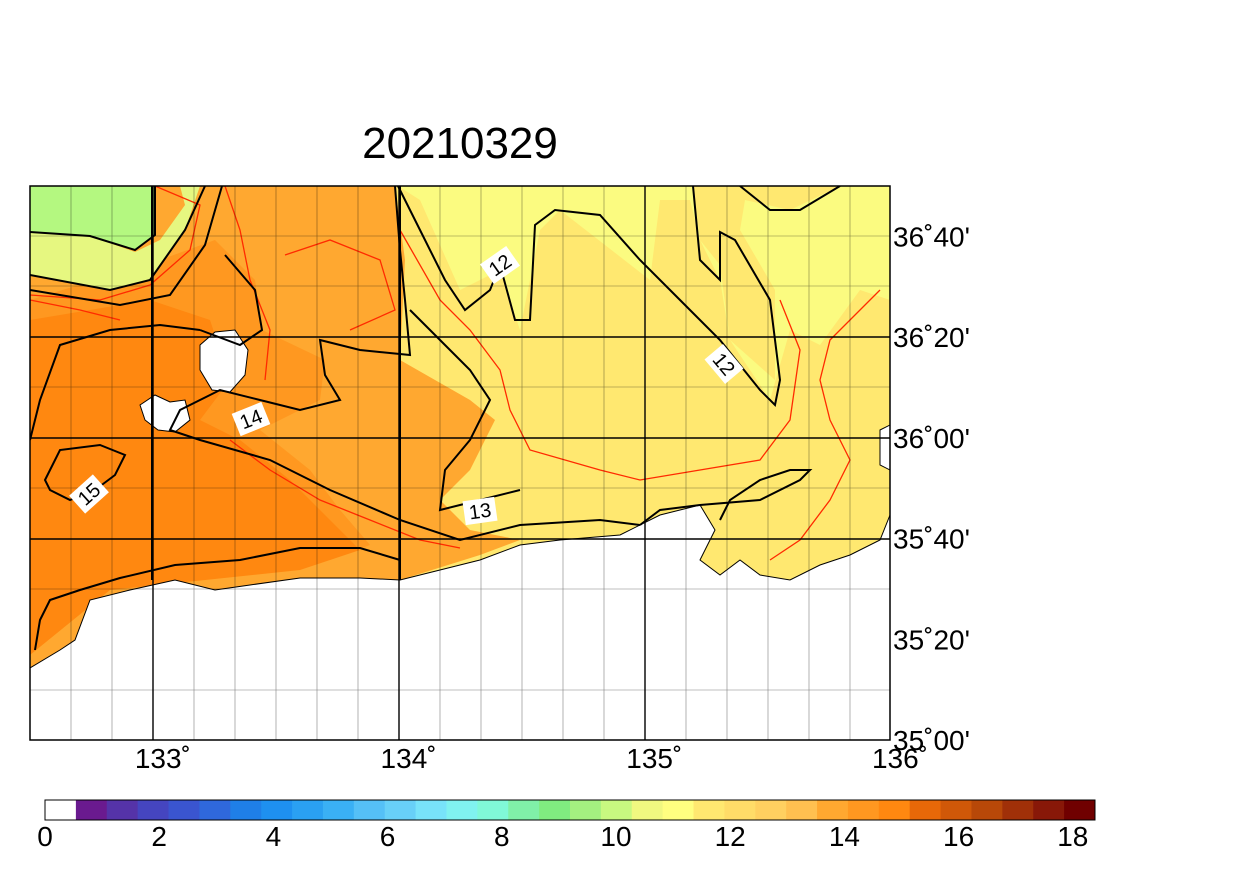  Describe the element at coordinates (562, 836) in the screenshot. I see `colorbar-labels: 0 2 4 6 8 10 12 14 16 18` at that location.